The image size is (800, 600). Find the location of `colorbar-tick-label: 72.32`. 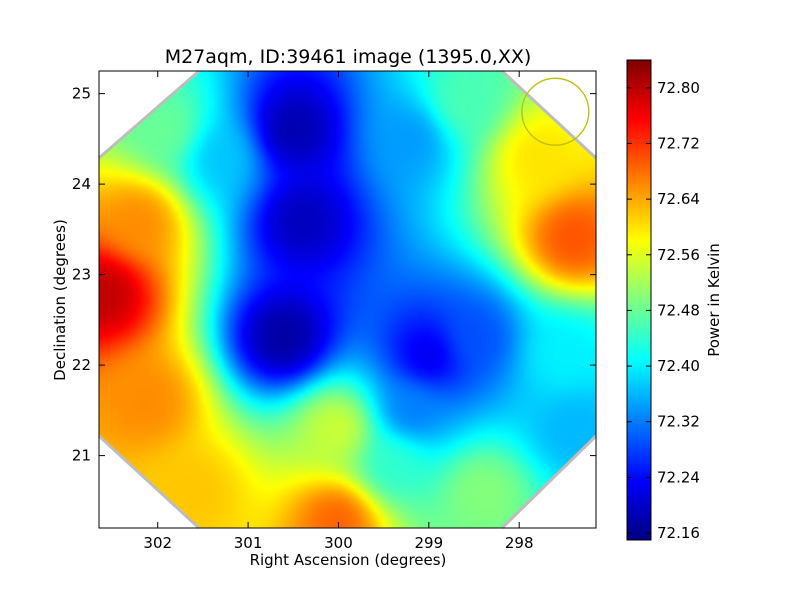

colorbar-tick-label: 72.32 is located at coordinates (678, 422).